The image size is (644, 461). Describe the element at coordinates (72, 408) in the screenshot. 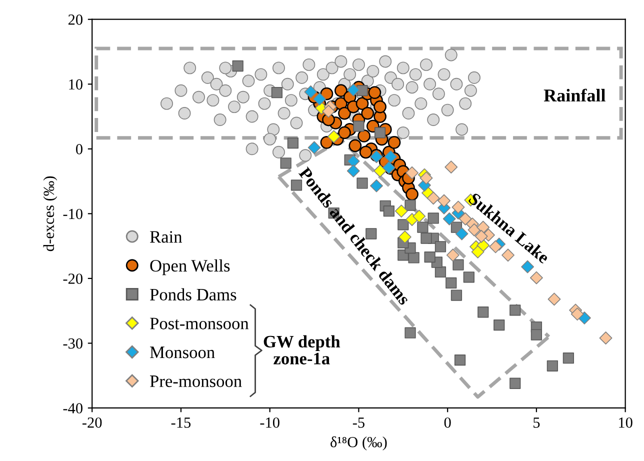

I see `y-tick-label: -40` at that location.